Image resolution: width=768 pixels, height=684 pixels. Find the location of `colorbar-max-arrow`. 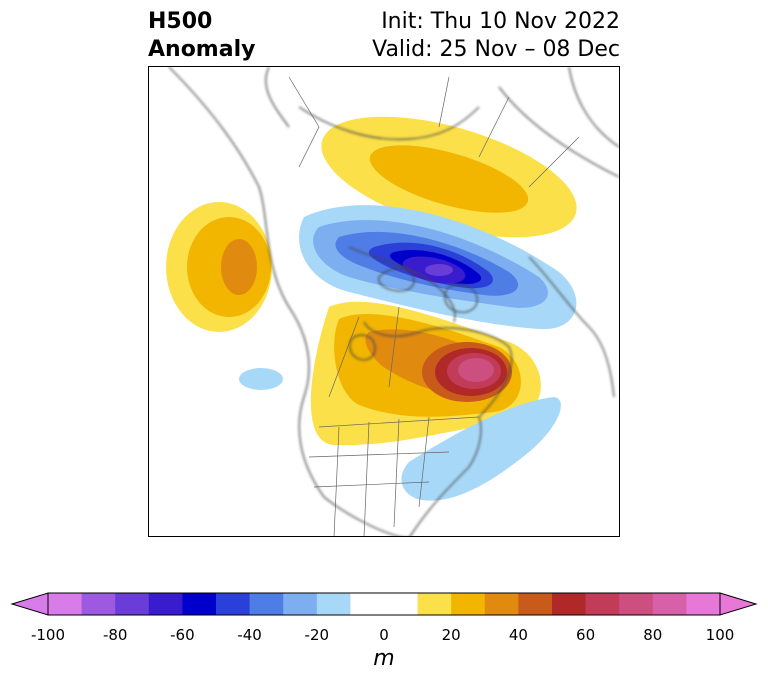

colorbar-max-arrow is located at coordinates (738, 604).